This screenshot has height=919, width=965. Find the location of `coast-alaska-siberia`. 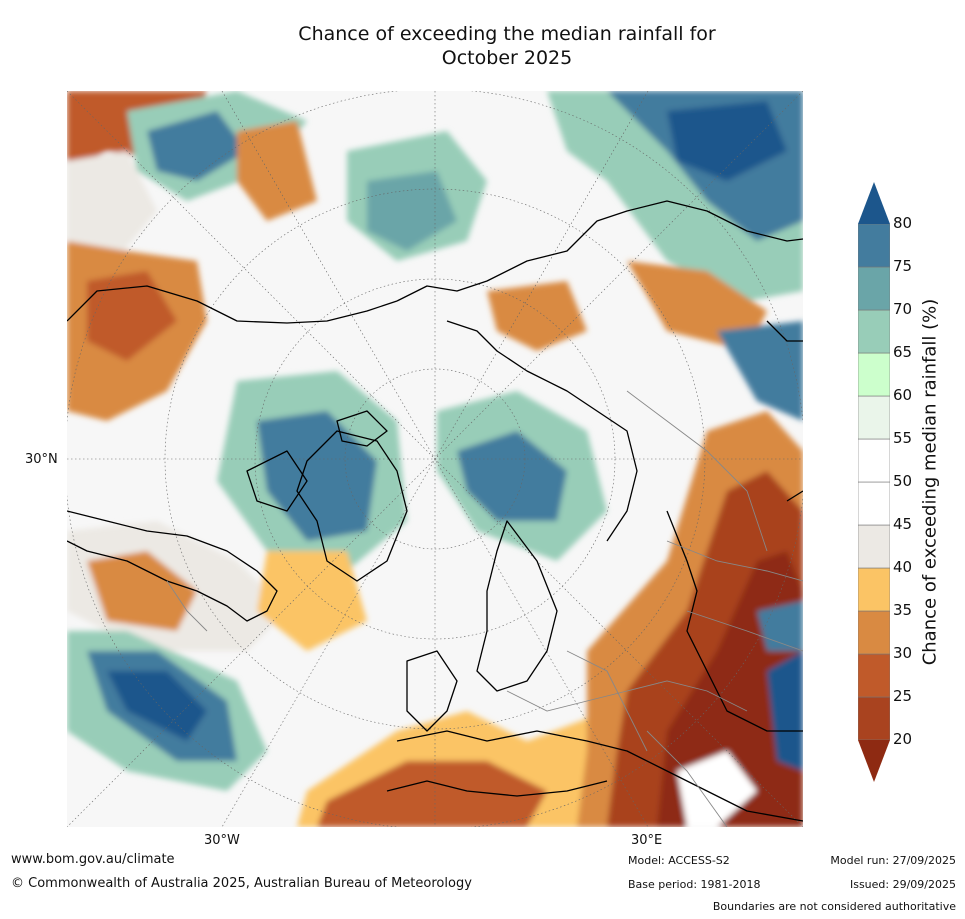

coast-alaska-siberia is located at coordinates (232, 304).